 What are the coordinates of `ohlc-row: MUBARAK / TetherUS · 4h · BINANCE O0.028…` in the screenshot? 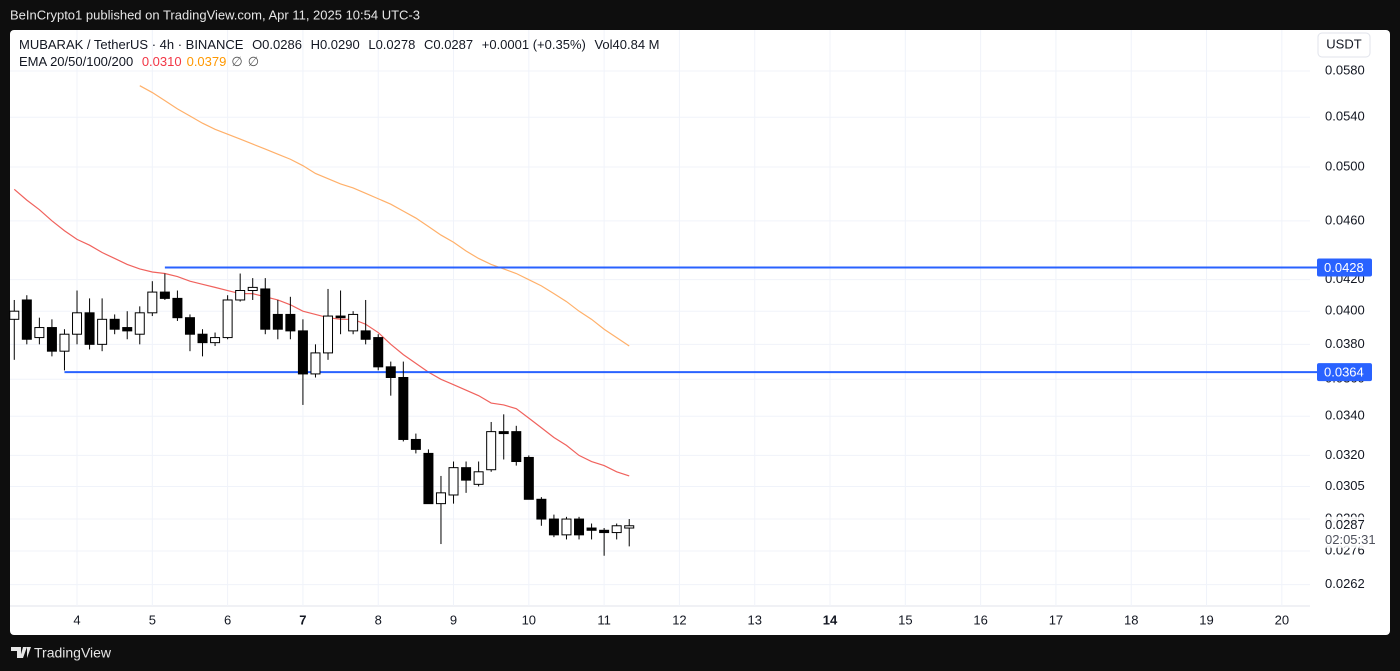 It's located at (342, 44).